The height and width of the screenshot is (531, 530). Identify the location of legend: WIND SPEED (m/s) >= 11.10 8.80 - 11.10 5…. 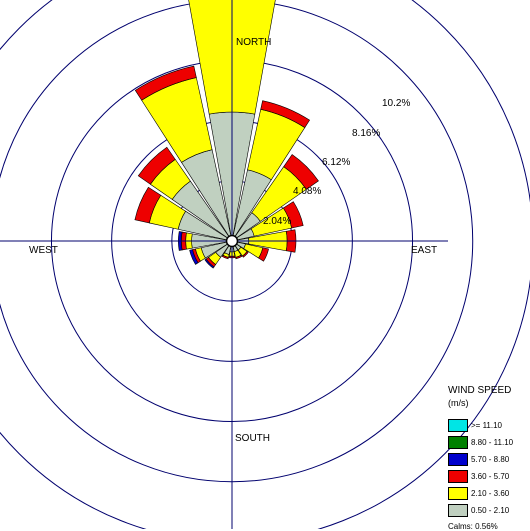
(488, 458).